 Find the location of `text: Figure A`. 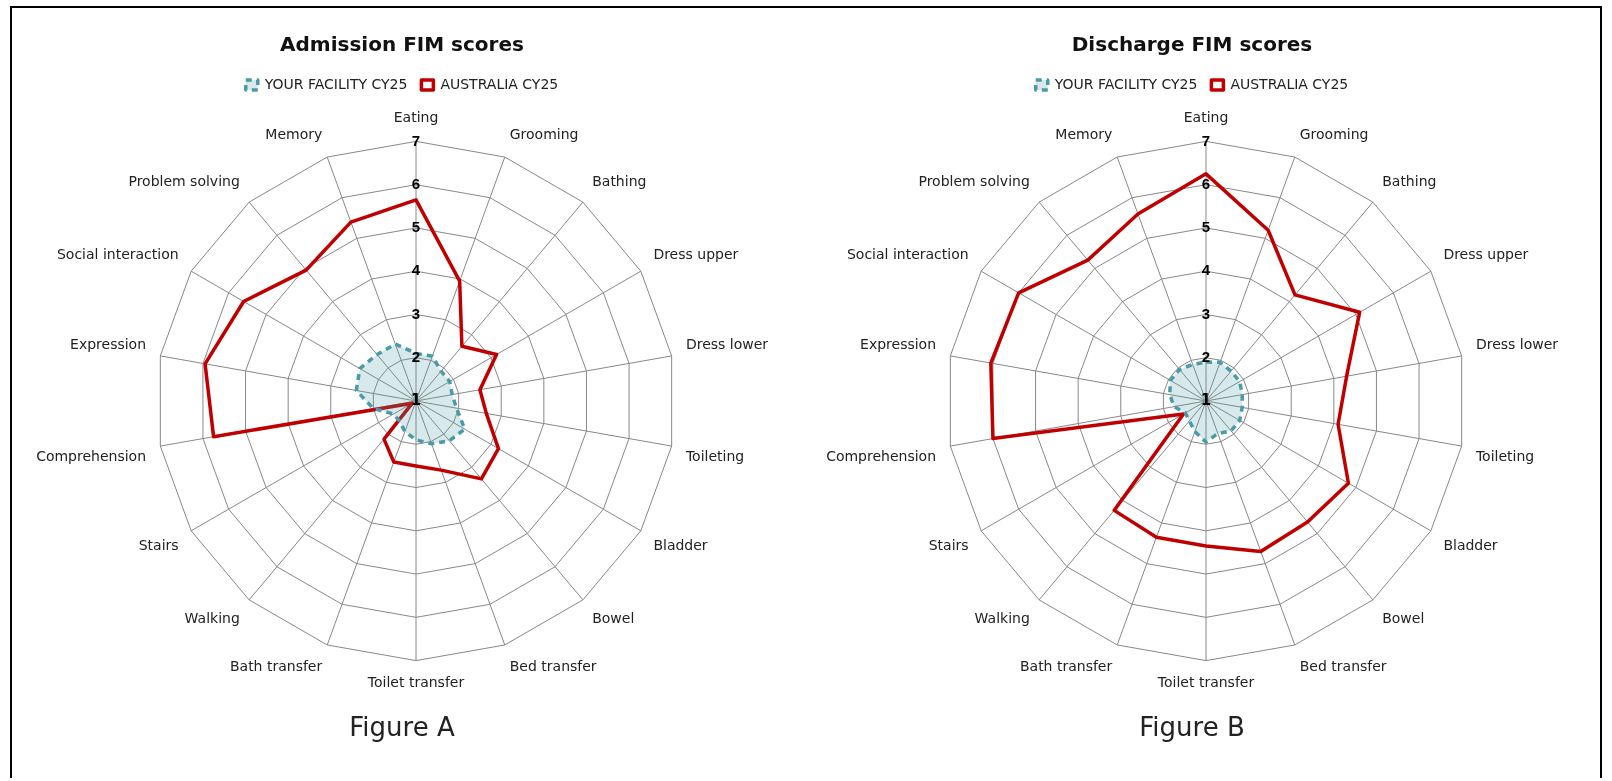

text: Figure A is located at coordinates (402, 727).